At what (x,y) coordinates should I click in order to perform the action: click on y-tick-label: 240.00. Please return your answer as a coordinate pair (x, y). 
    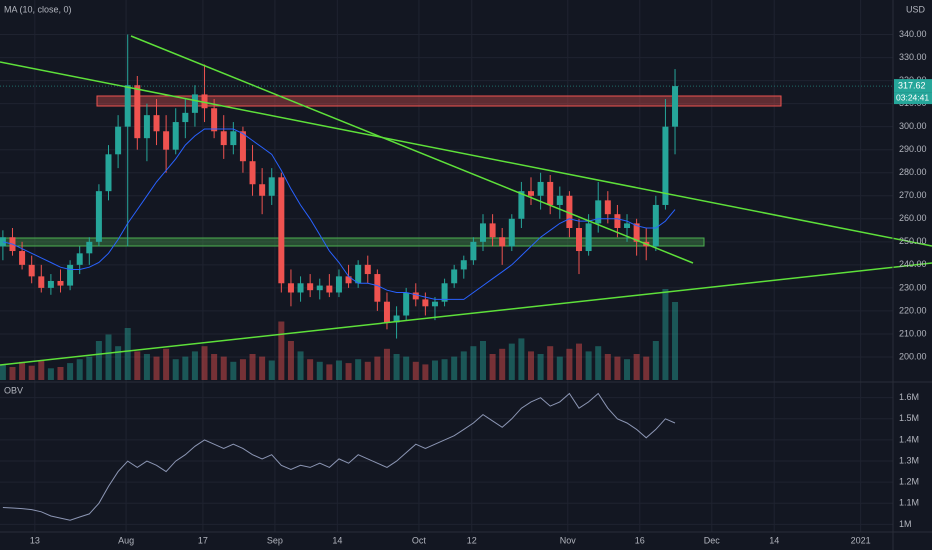
    Looking at the image, I should click on (913, 264).